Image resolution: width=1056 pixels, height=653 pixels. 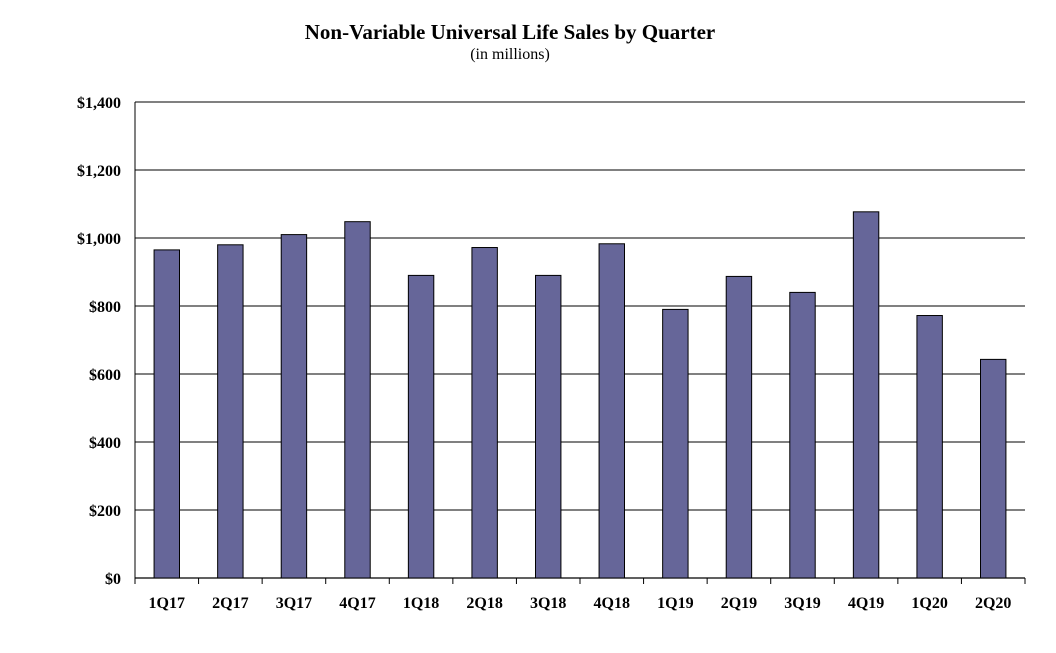 I want to click on x-tick-label: 1Q18, so click(x=421, y=603).